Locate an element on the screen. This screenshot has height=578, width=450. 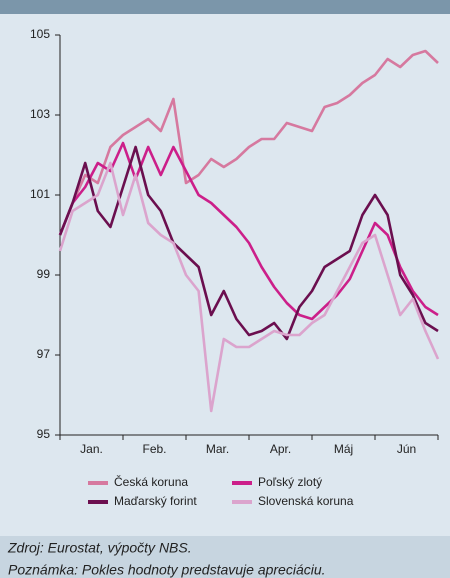
x-tick-label: Jan. is located at coordinates (91, 449).